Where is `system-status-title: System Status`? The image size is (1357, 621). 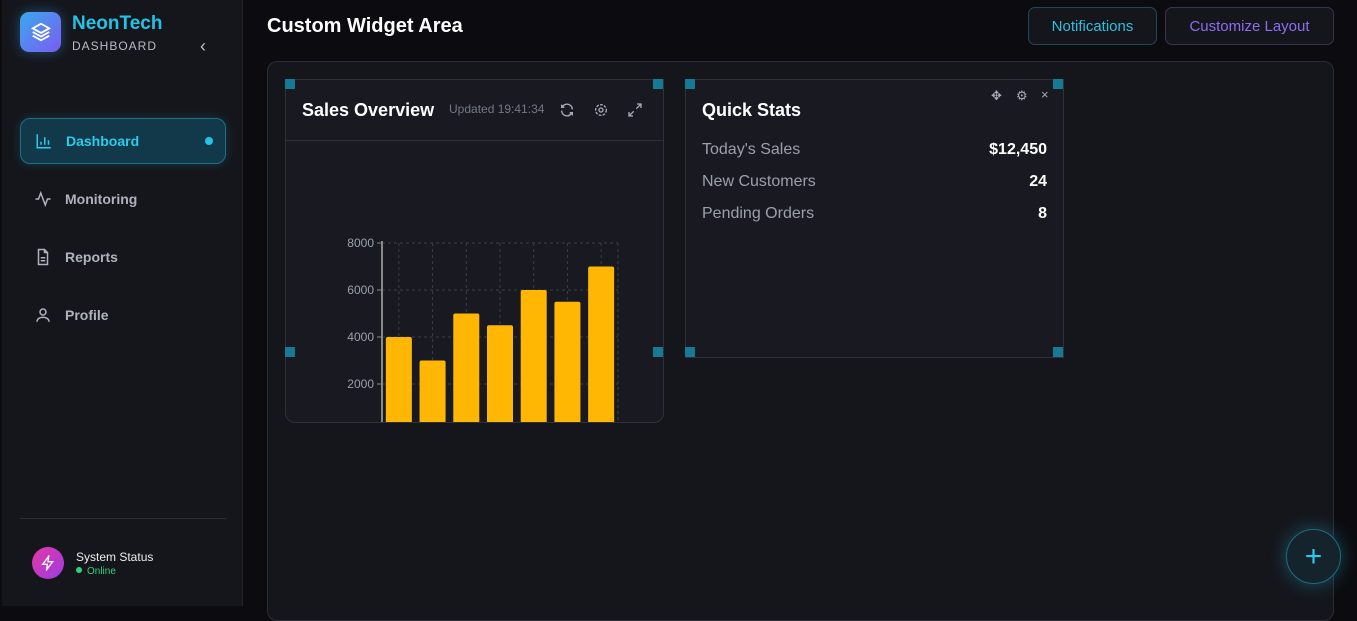 system-status-title: System Status is located at coordinates (115, 557).